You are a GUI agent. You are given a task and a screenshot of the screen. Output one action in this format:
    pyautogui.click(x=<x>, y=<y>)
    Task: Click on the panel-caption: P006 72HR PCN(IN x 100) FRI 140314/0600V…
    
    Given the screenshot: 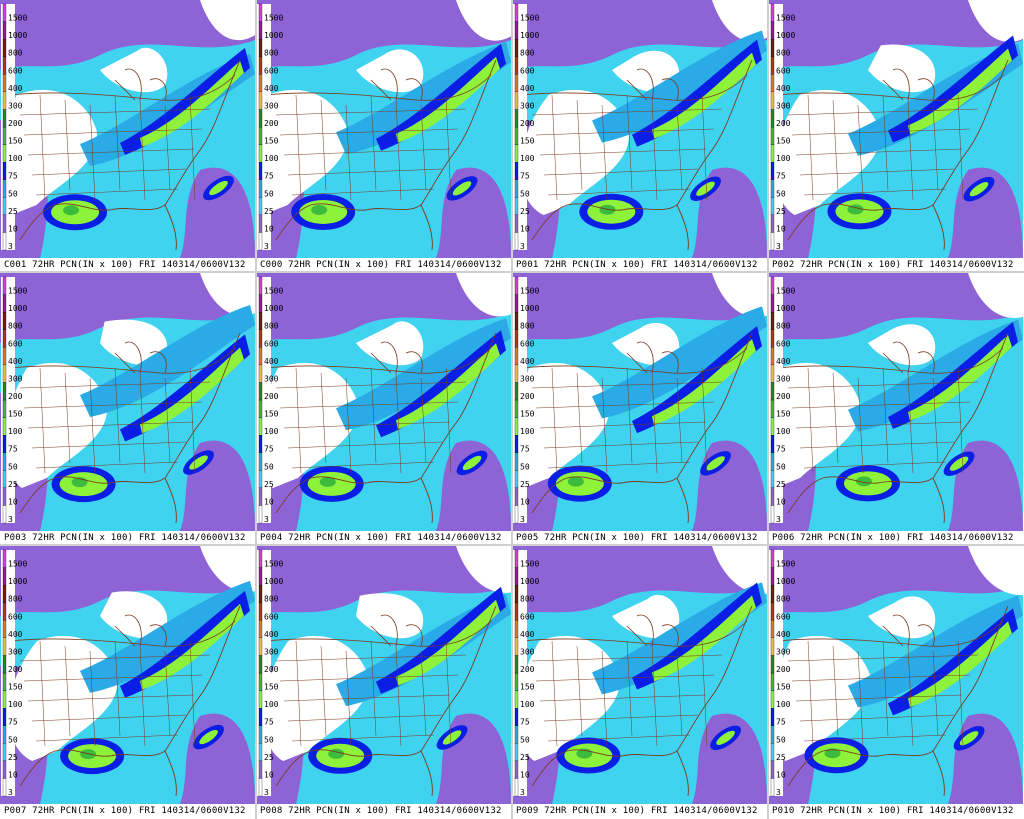 What is the action you would take?
    pyautogui.click(x=893, y=538)
    